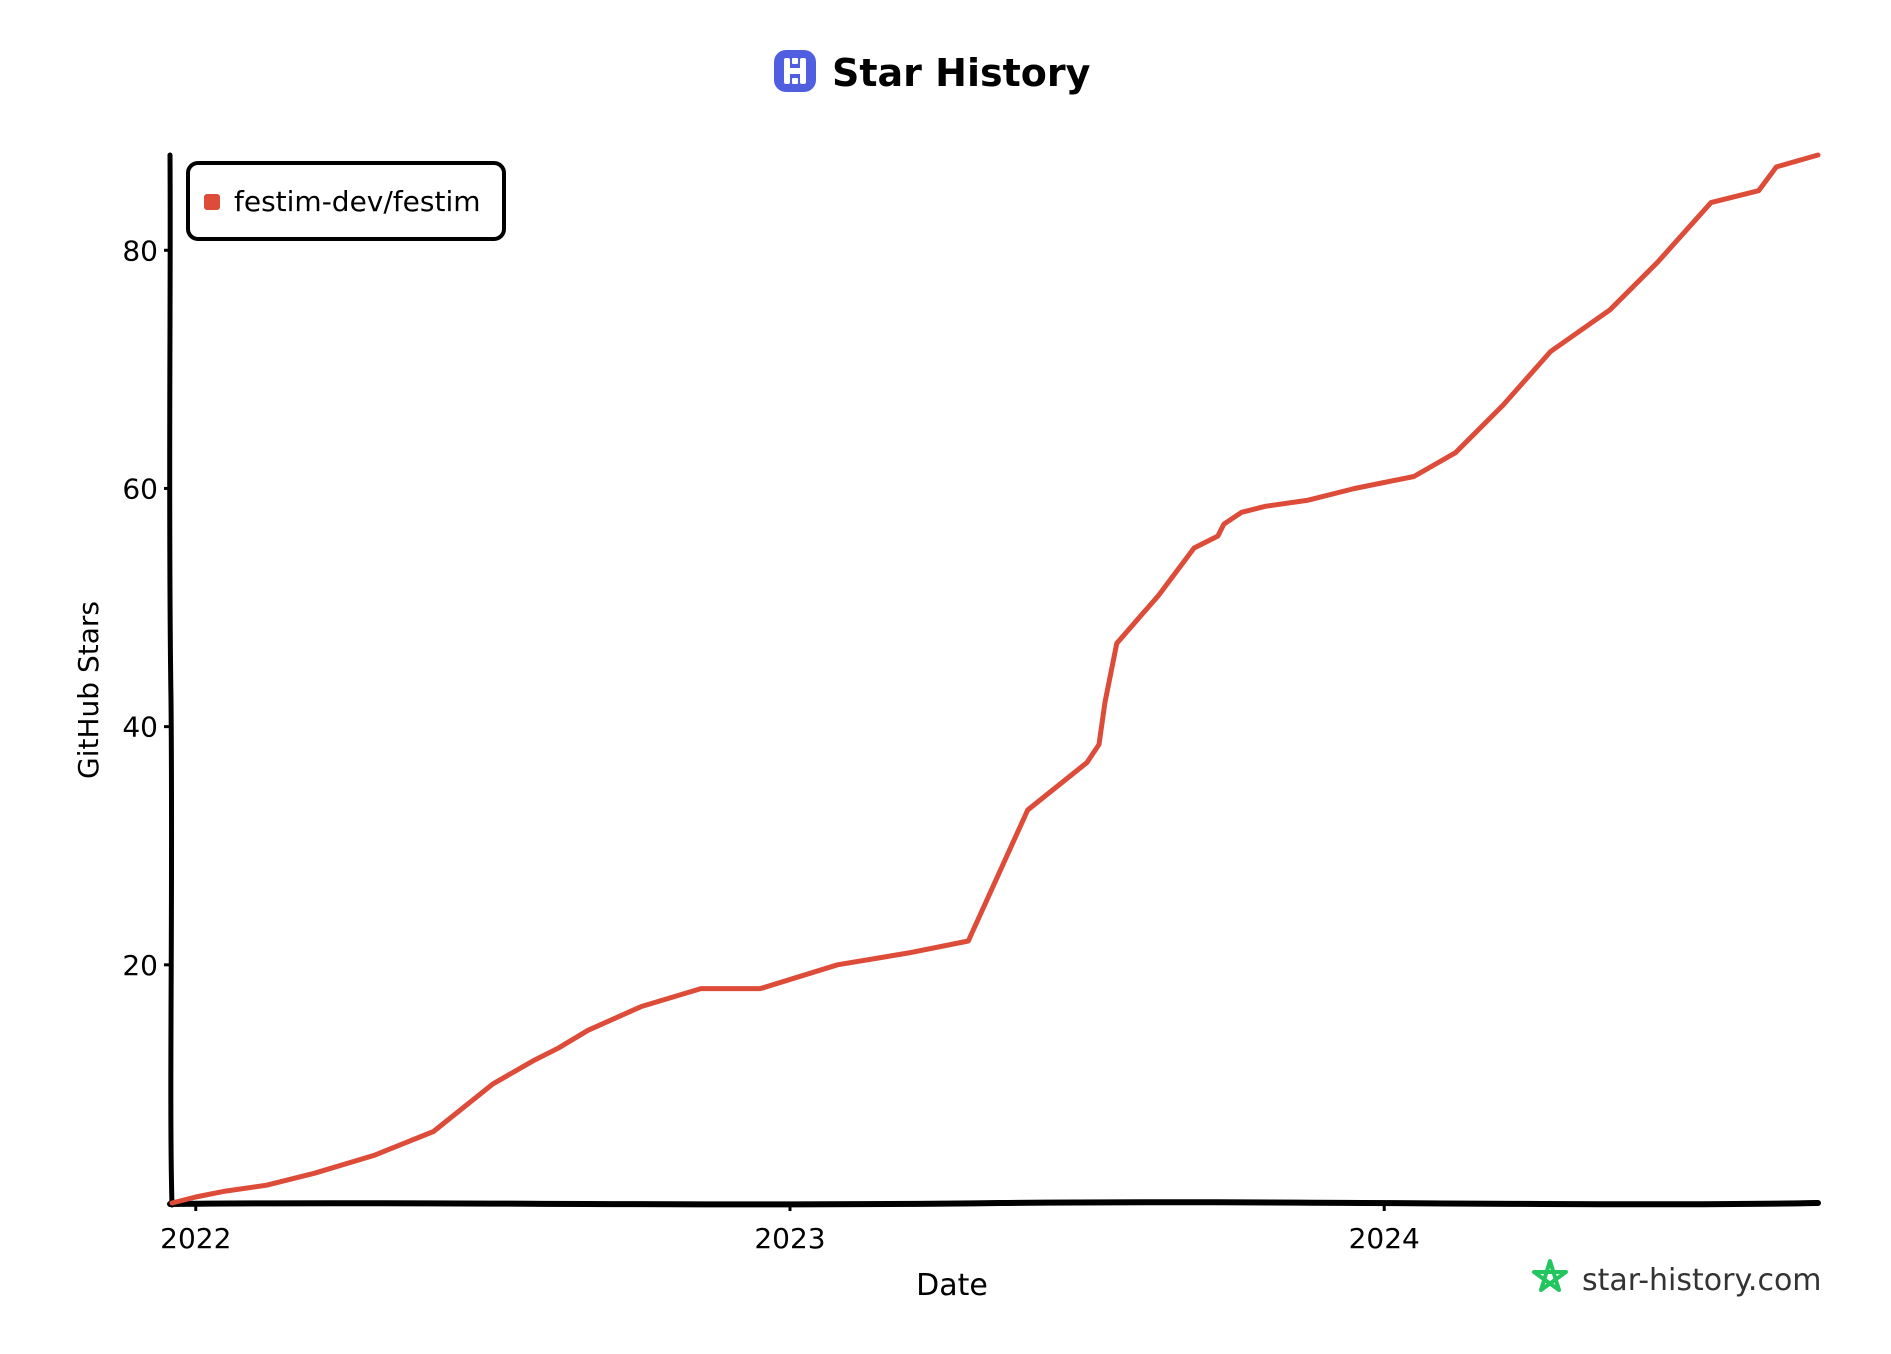  What do you see at coordinates (1550, 1275) in the screenshot?
I see `star-outline-icon` at bounding box center [1550, 1275].